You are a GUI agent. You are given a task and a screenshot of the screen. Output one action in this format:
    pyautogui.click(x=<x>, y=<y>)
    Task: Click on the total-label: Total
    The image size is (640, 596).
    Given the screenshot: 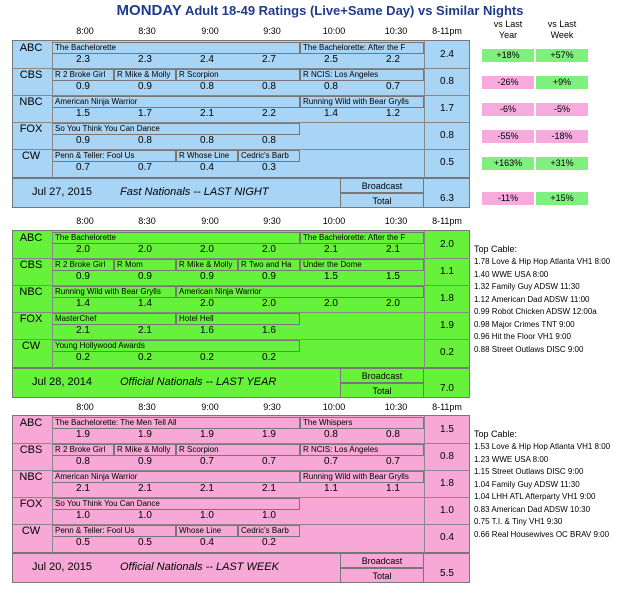 What is the action you would take?
    pyautogui.click(x=382, y=200)
    